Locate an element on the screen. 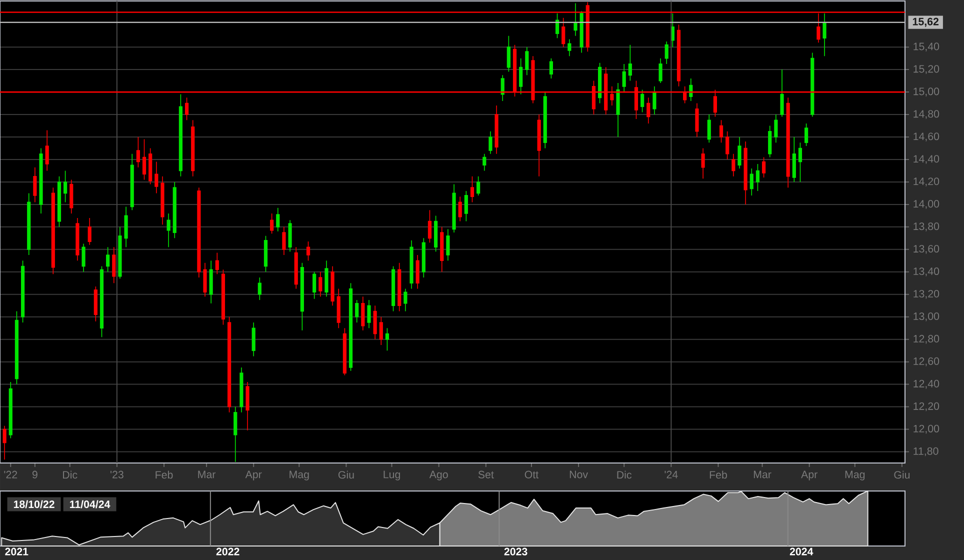 This screenshot has height=560, width=964. x-tick-label: '22 is located at coordinates (11, 474).